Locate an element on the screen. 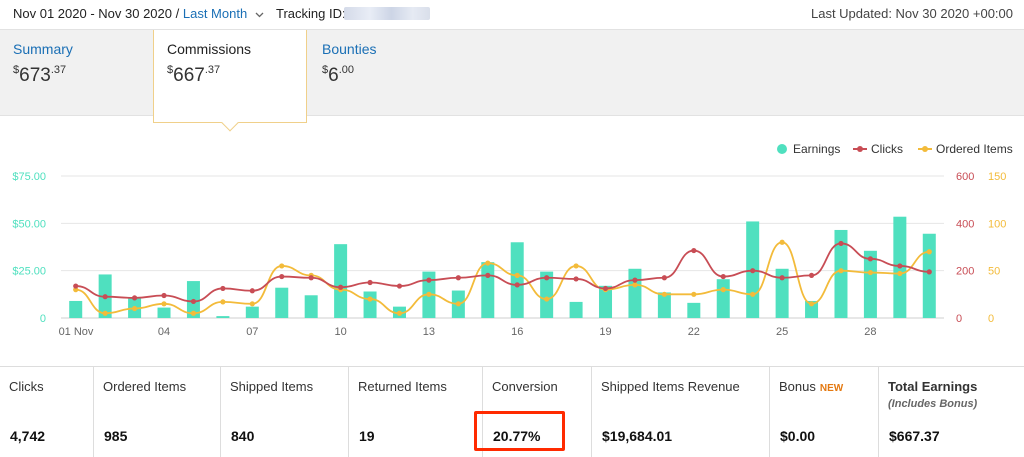 This screenshot has height=457, width=1024. stat-bonus: Bonus NEW $0.00 is located at coordinates (824, 412).